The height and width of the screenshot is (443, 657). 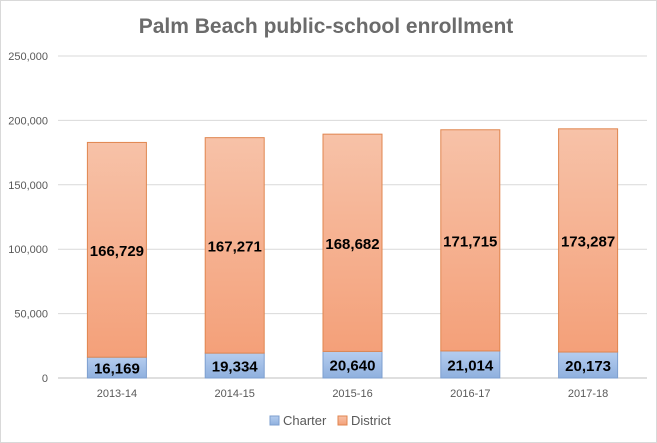 I want to click on data-label: 171,715, so click(x=470, y=241).